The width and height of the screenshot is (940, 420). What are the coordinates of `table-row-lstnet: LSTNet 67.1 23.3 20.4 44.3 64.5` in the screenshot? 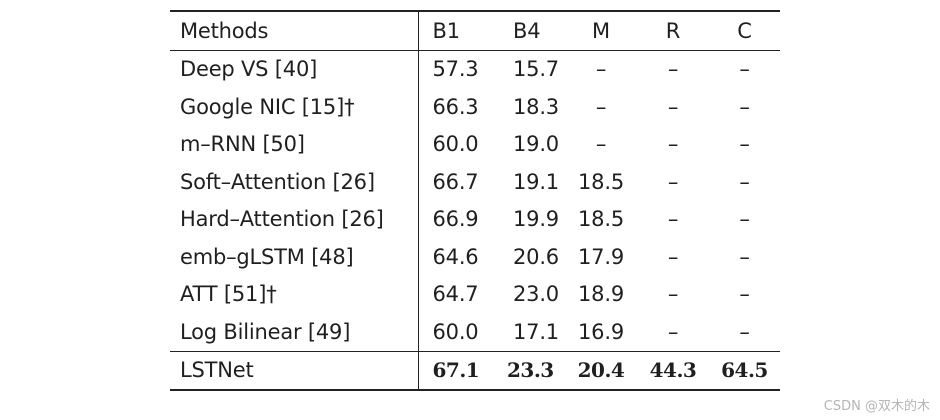 It's located at (475, 370).